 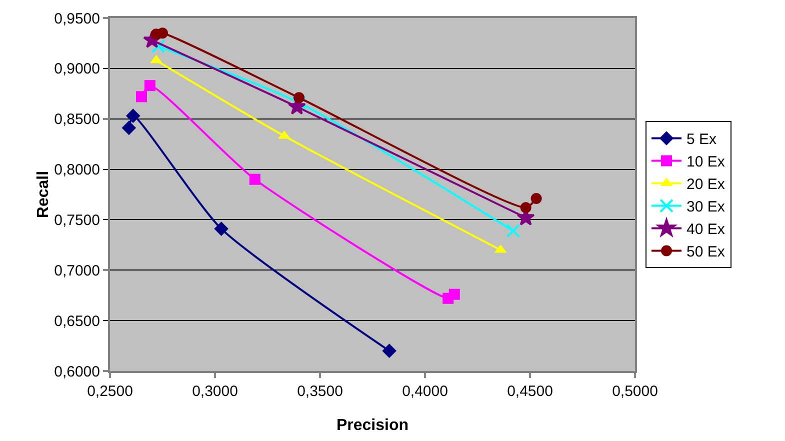 What do you see at coordinates (635, 391) in the screenshot?
I see `x-tick-label: 0,5000` at bounding box center [635, 391].